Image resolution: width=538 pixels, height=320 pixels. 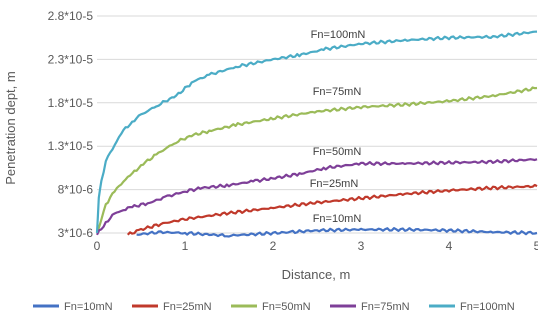 What do you see at coordinates (76, 233) in the screenshot?
I see `y-tick-label: 3*10-6` at bounding box center [76, 233].